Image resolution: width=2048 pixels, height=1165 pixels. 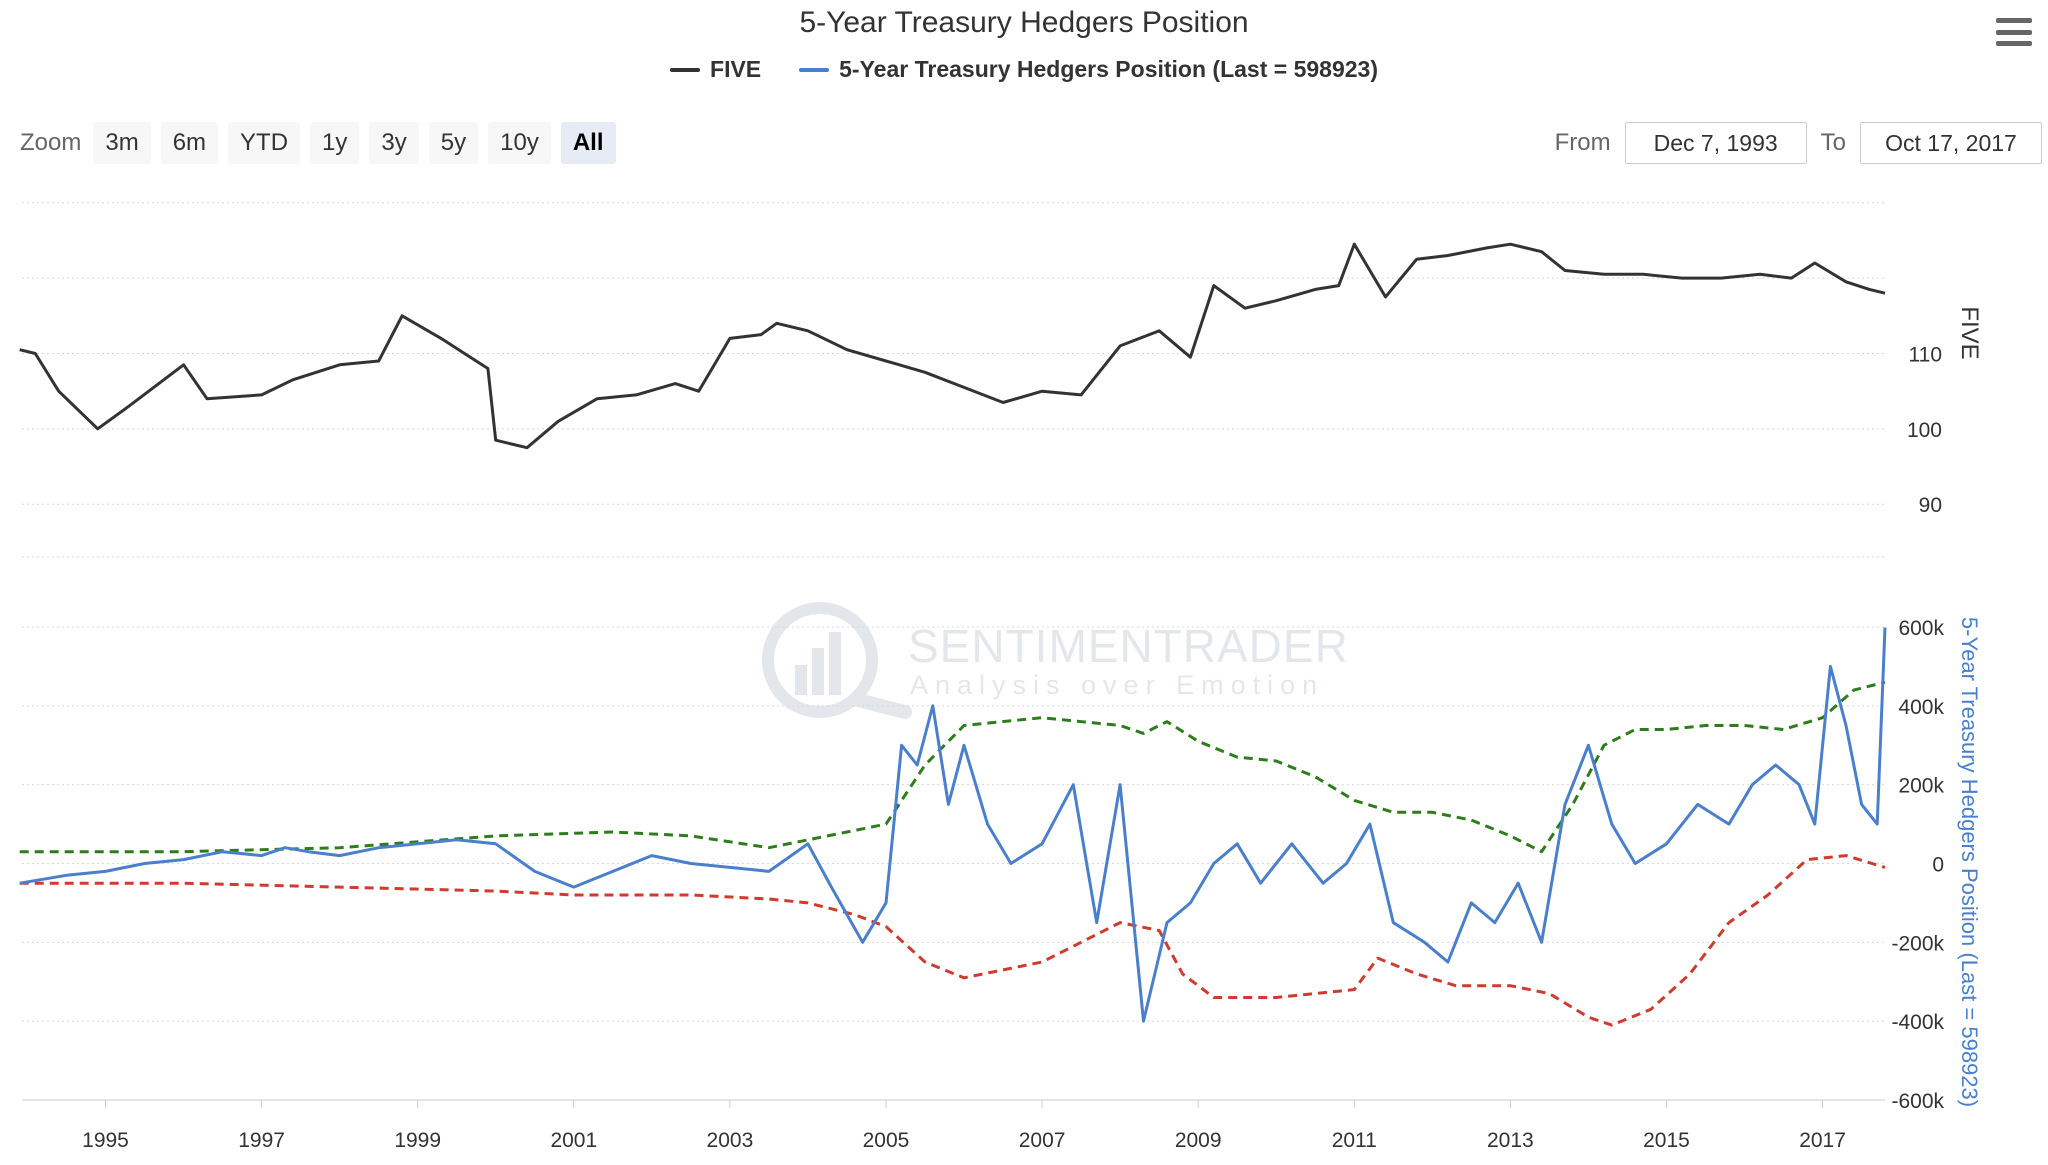 What do you see at coordinates (122, 143) in the screenshot?
I see `zoom-button-3m: 3m` at bounding box center [122, 143].